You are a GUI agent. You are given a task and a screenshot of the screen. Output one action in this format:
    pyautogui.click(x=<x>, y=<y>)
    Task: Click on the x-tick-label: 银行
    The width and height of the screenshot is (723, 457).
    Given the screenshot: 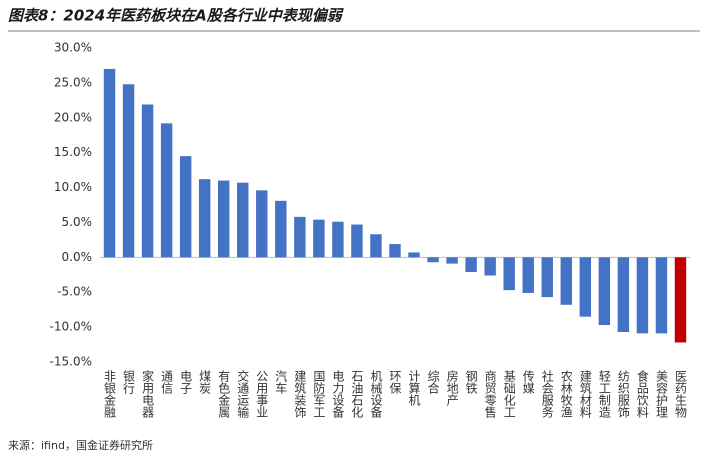 What is the action you would take?
    pyautogui.click(x=129, y=382)
    